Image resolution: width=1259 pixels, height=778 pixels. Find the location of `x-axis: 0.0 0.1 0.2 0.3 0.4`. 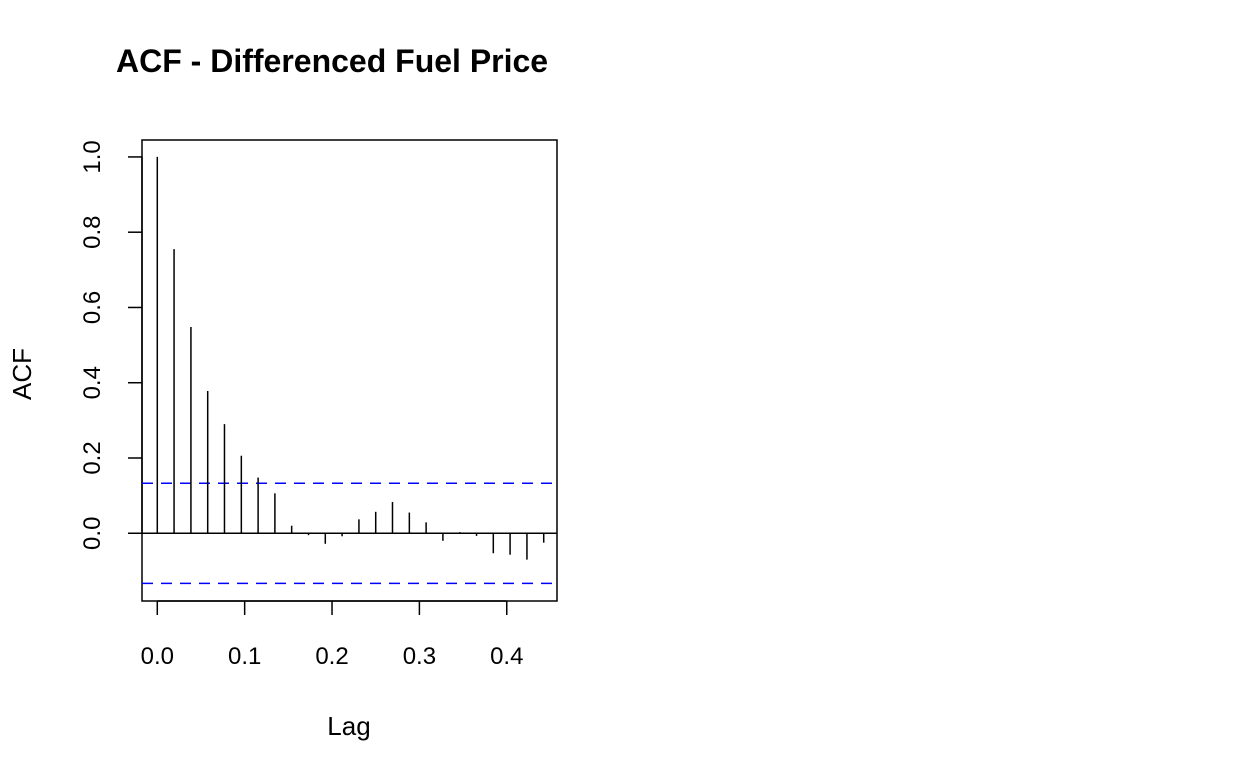

x-axis: 0.0 0.1 0.2 0.3 0.4 is located at coordinates (332, 635).